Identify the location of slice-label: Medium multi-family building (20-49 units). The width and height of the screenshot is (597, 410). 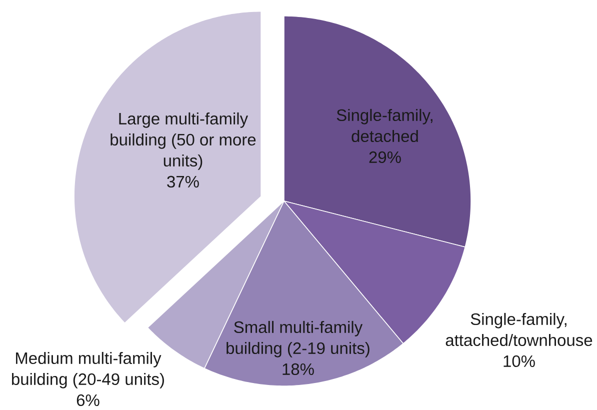
(88, 370).